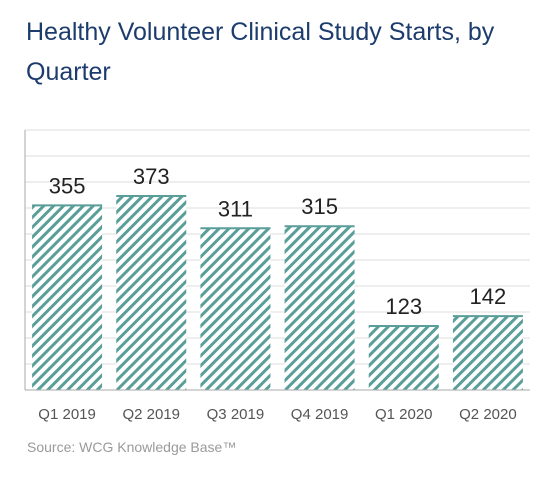 This screenshot has height=480, width=560. What do you see at coordinates (132, 447) in the screenshot?
I see `source-note: Source: WCG Knowledge Base™` at bounding box center [132, 447].